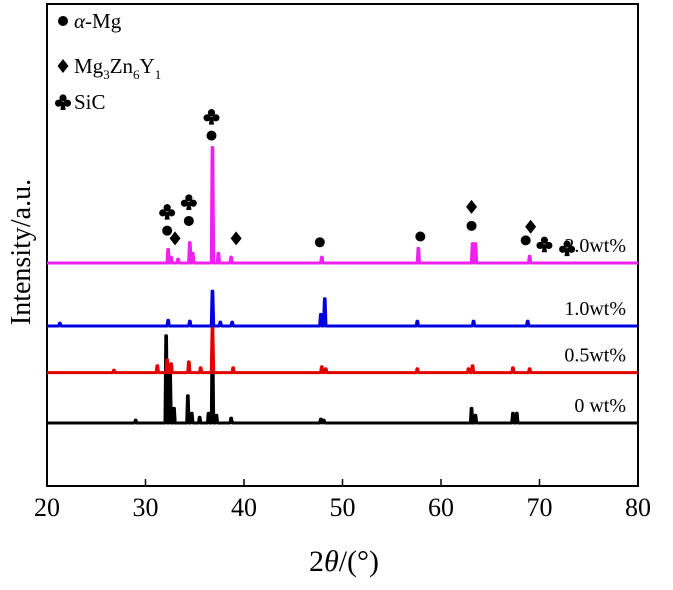 The width and height of the screenshot is (673, 590). Describe the element at coordinates (47, 507) in the screenshot. I see `x-tick-label: 20` at that location.